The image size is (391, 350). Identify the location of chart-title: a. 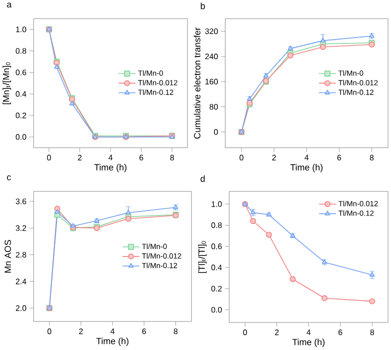
(9, 5).